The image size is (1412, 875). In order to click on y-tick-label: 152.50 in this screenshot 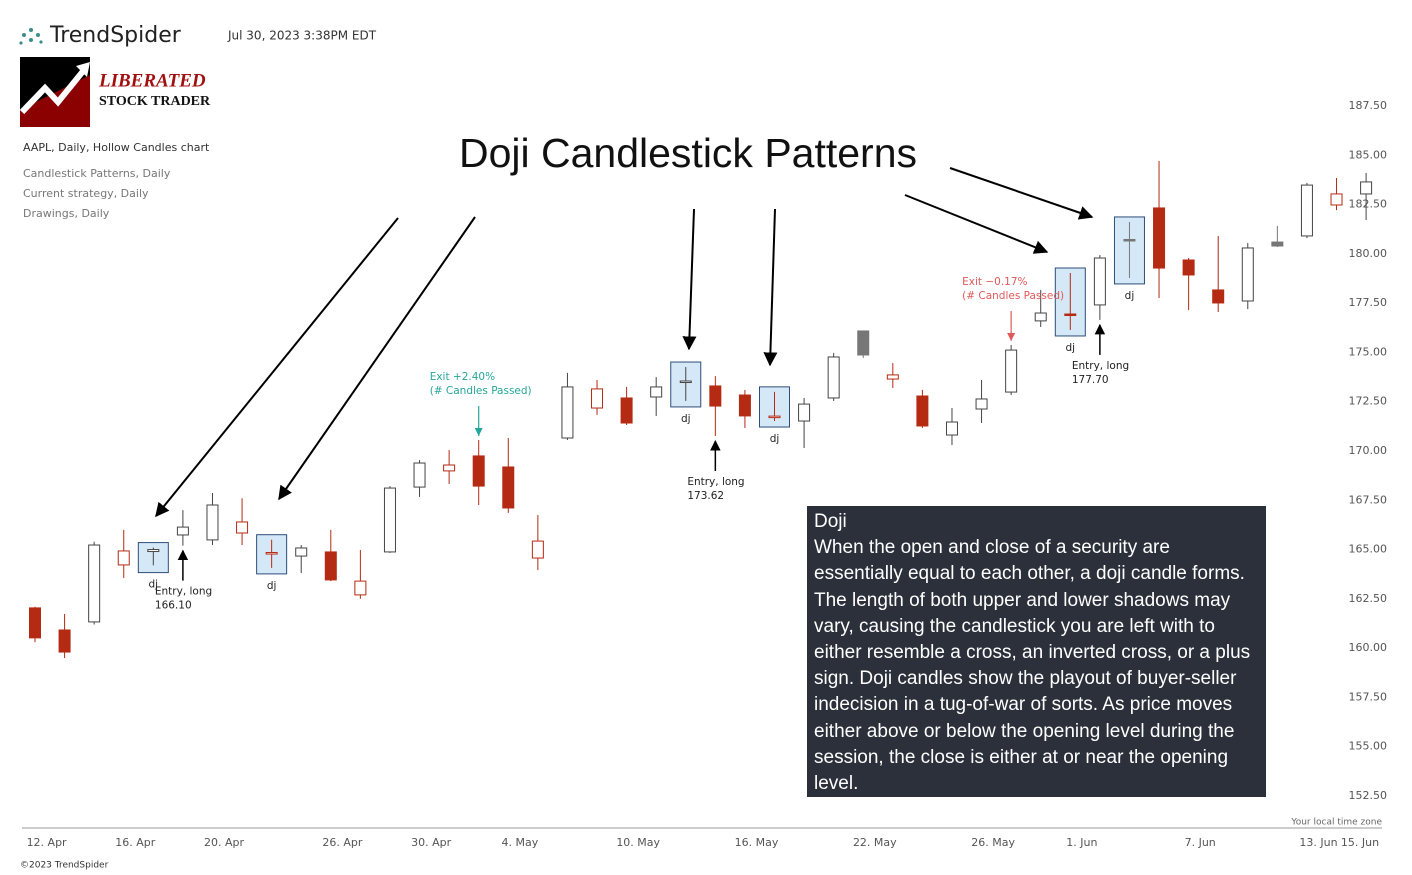, I will do `click(1368, 795)`.